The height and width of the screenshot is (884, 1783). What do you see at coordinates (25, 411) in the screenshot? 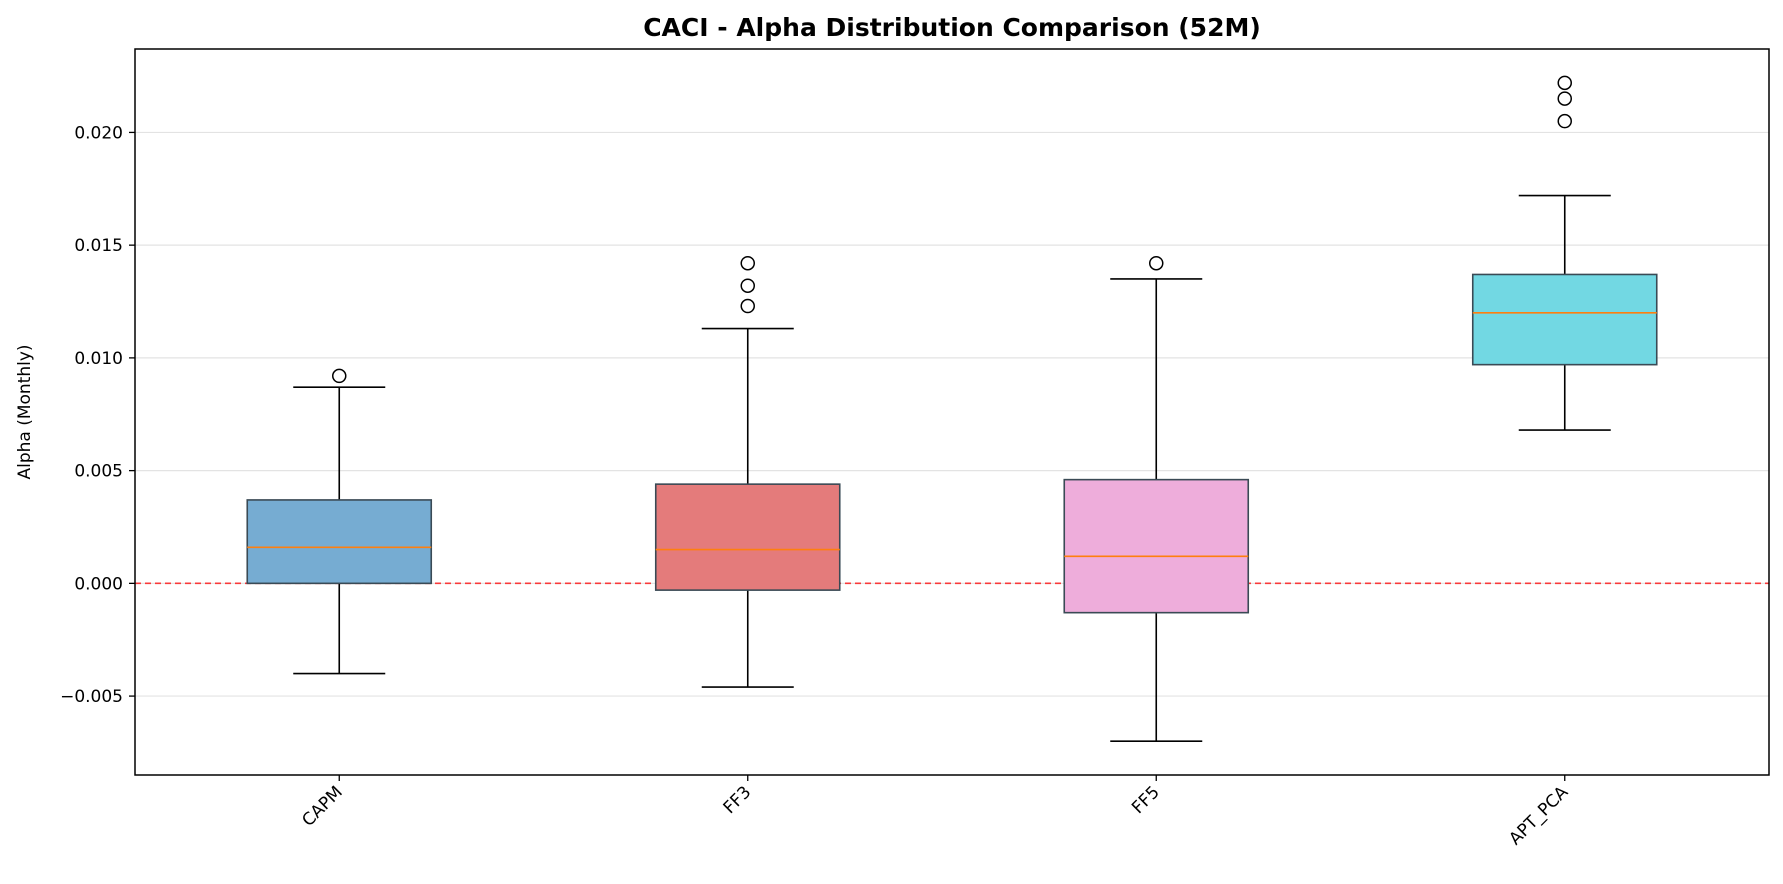
I see `y-axis-title: Alpha (Monthly)` at bounding box center [25, 411].